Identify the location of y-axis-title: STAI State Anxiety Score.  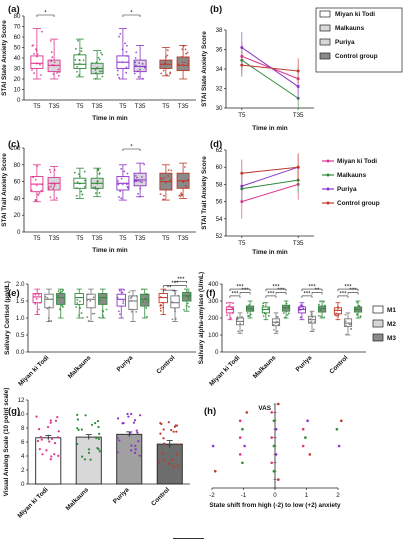
(204, 69).